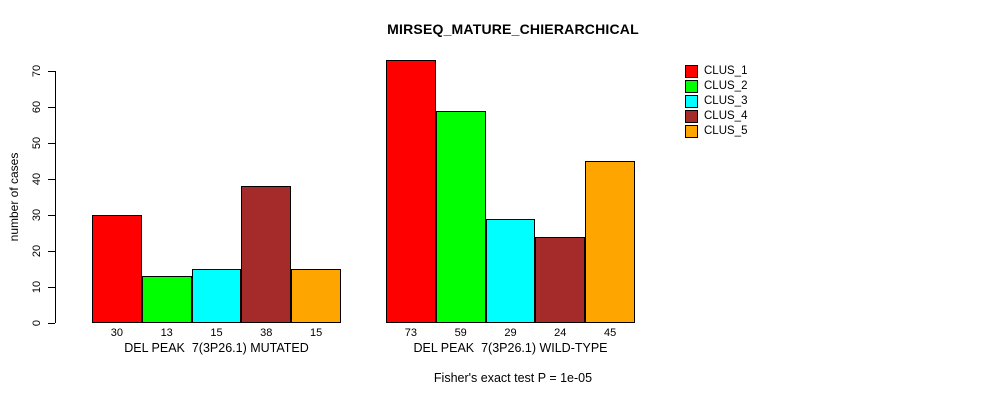 This screenshot has width=990, height=400. What do you see at coordinates (117, 269) in the screenshot?
I see `bar-clus_1-group1` at bounding box center [117, 269].